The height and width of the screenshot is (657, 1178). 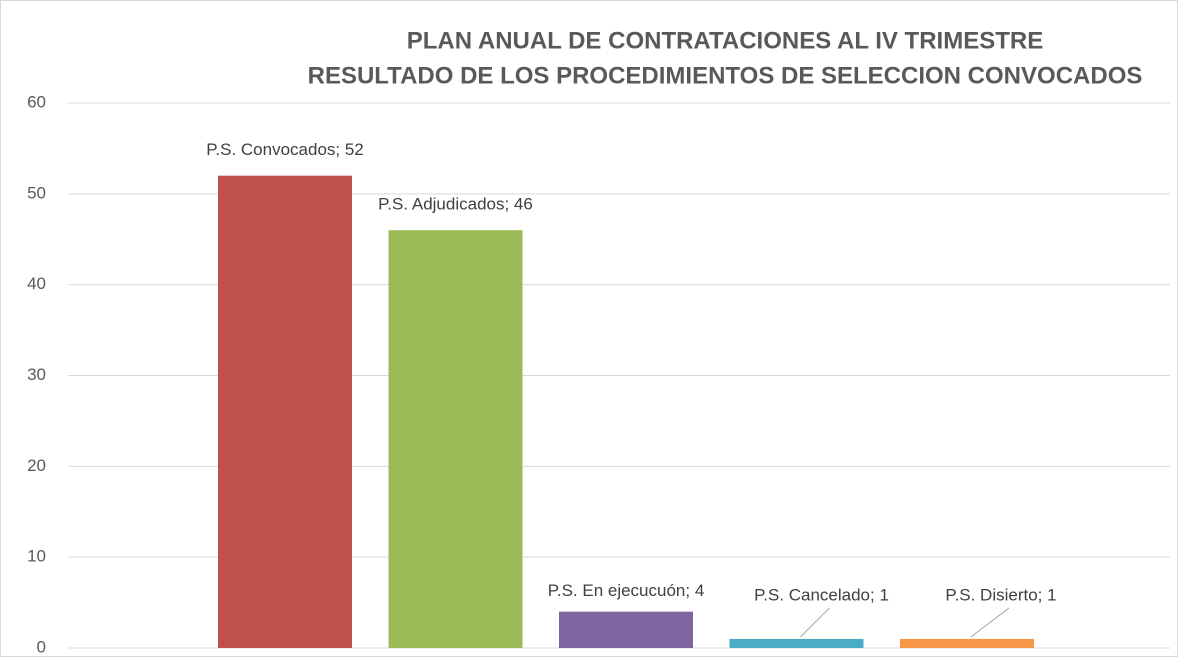 I want to click on y-tick-label: 30, so click(x=36, y=374).